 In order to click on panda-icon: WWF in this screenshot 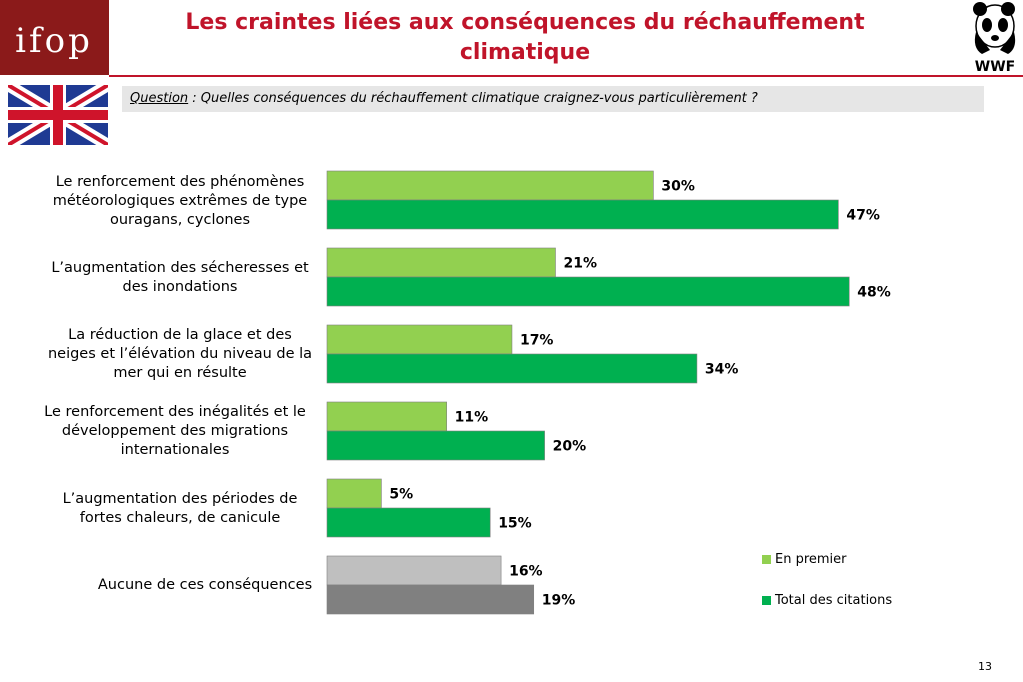, I will do `click(994, 38)`.